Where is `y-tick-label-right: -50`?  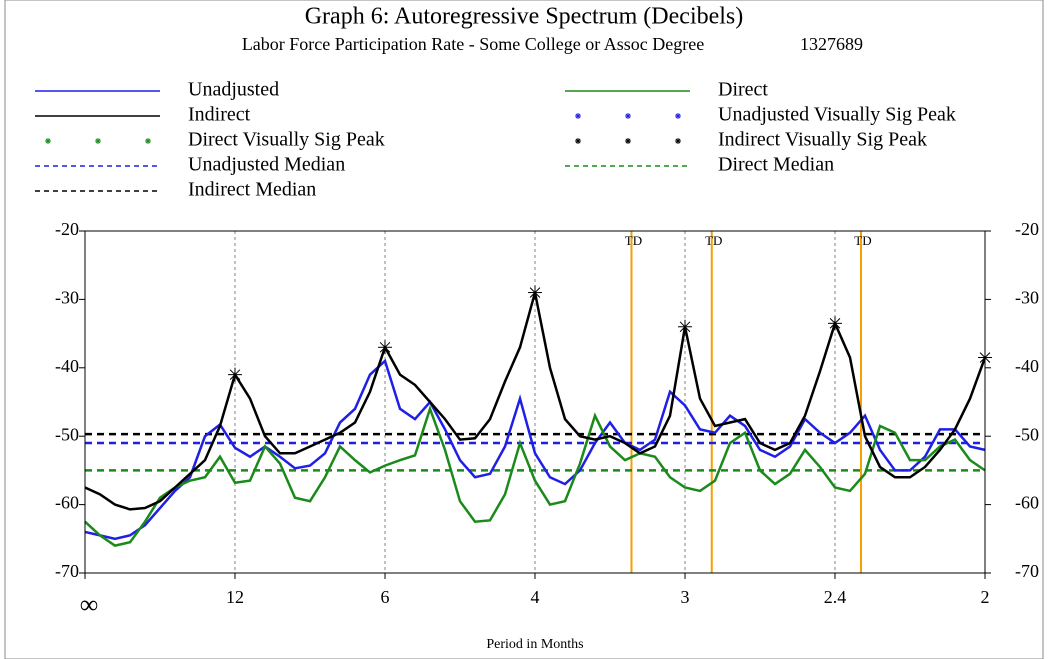
y-tick-label-right: -50 is located at coordinates (1027, 434).